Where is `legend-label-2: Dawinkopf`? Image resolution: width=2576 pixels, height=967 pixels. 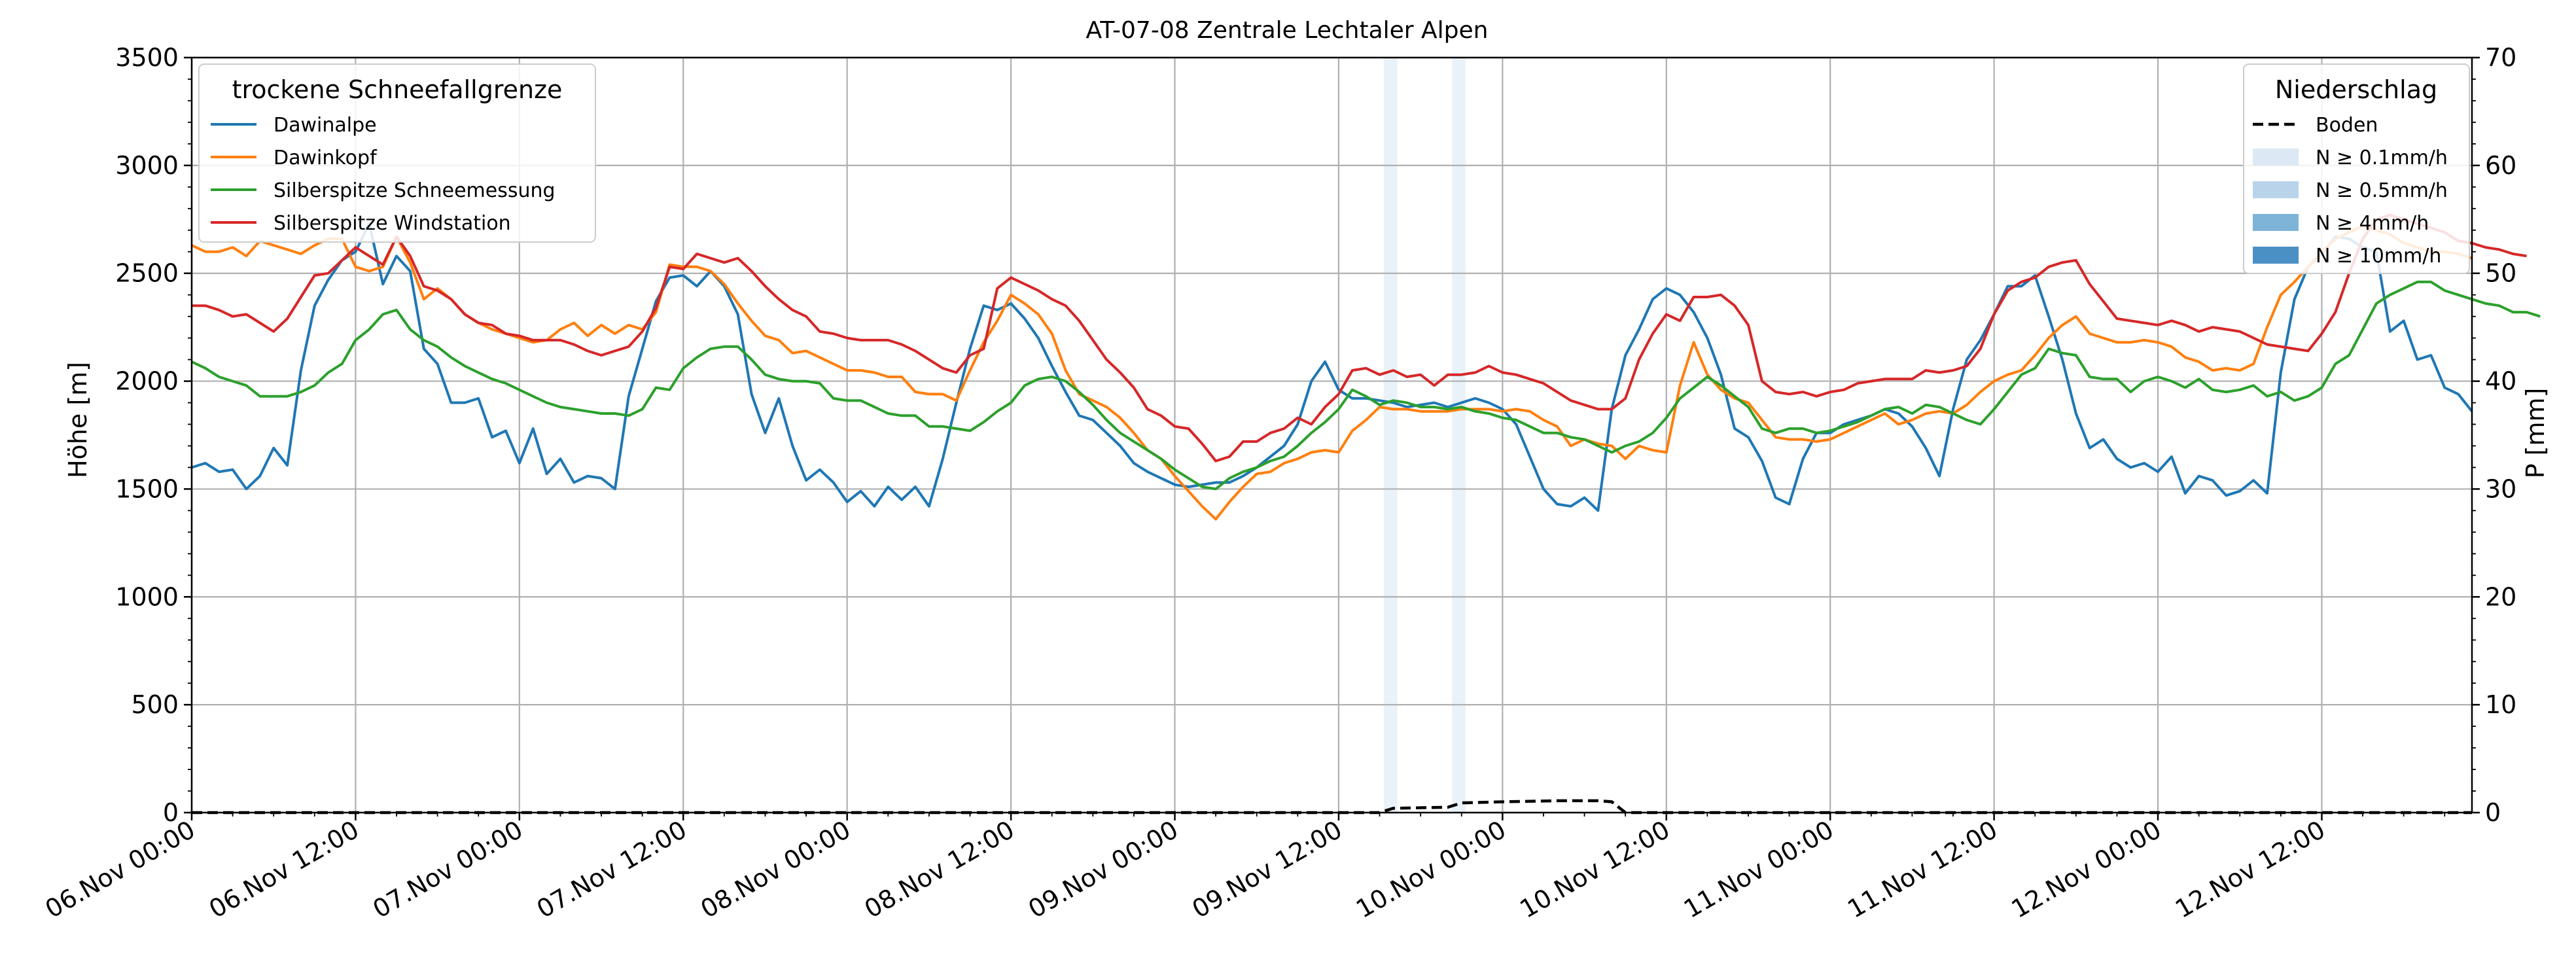
legend-label-2: Dawinkopf is located at coordinates (325, 158).